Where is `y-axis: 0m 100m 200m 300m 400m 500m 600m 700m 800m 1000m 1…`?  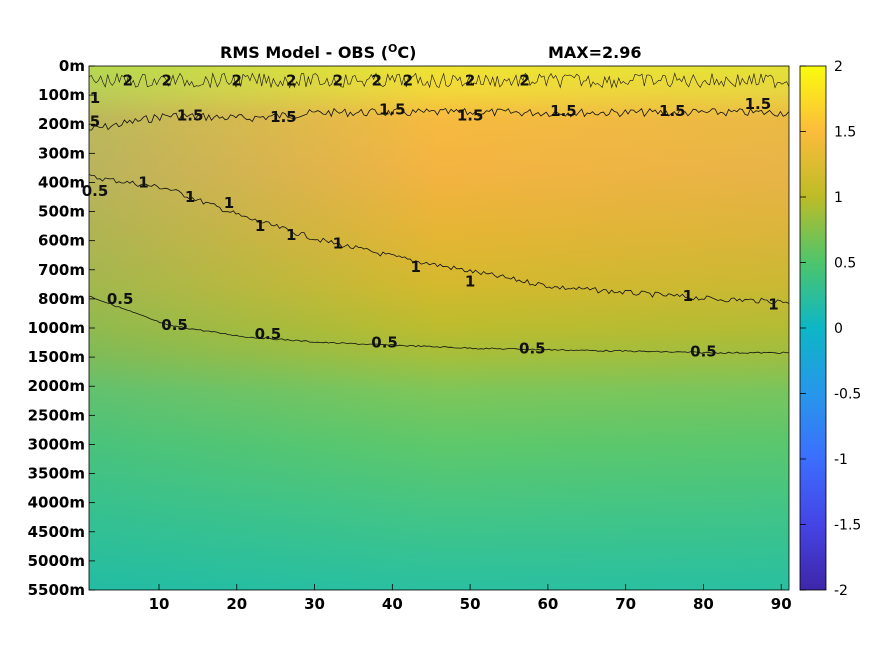
y-axis: 0m 100m 200m 300m 400m 500m 600m 700m 800m 1000m 1… is located at coordinates (61, 328).